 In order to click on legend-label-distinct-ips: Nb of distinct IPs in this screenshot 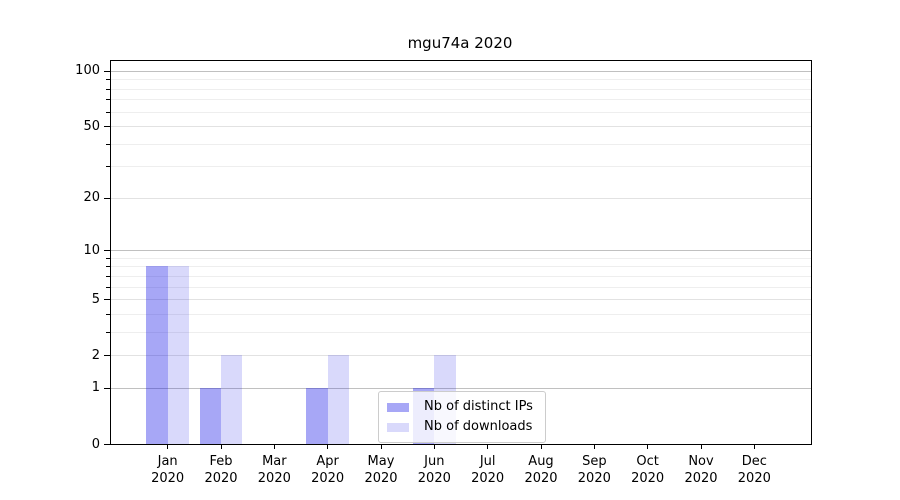, I will do `click(478, 406)`.